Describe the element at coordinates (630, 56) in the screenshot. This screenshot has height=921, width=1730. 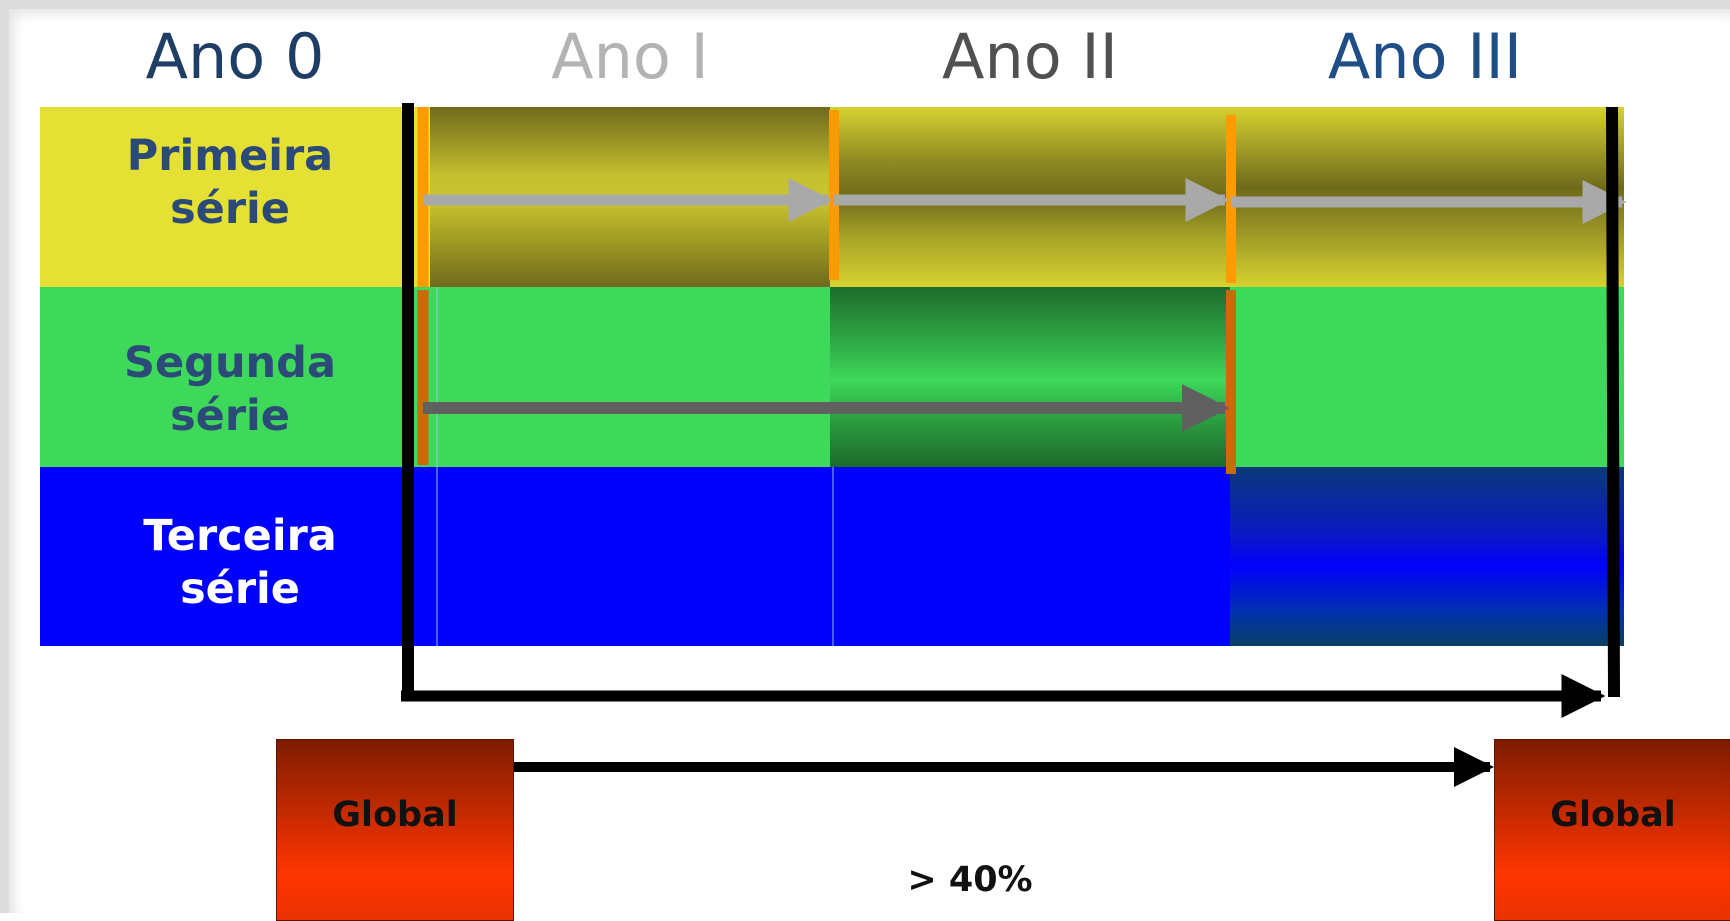
I see `column-header-ano-i: Ano I` at that location.